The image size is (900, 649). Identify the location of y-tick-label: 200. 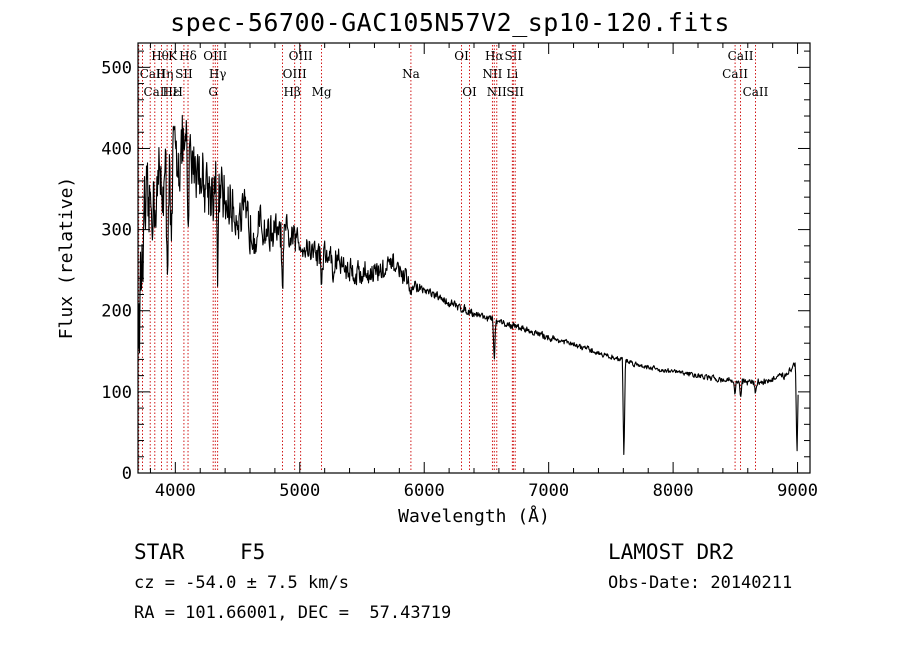
(116, 312).